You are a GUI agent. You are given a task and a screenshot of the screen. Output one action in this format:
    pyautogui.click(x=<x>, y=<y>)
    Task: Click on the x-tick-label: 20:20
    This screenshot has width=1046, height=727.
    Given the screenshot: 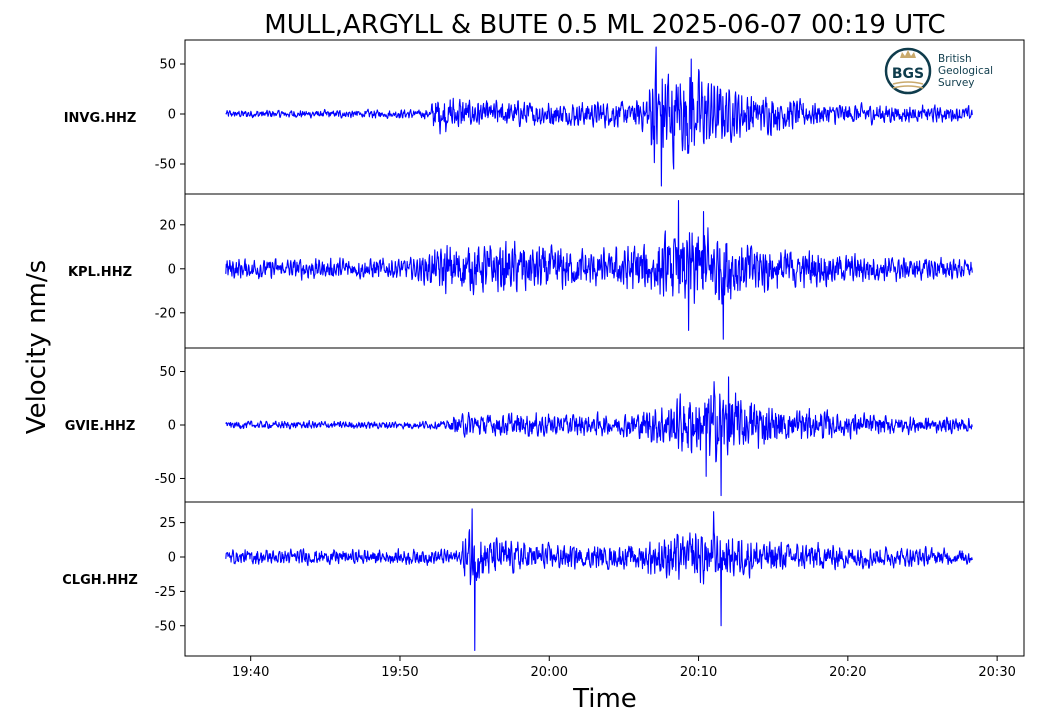 What is the action you would take?
    pyautogui.click(x=847, y=672)
    